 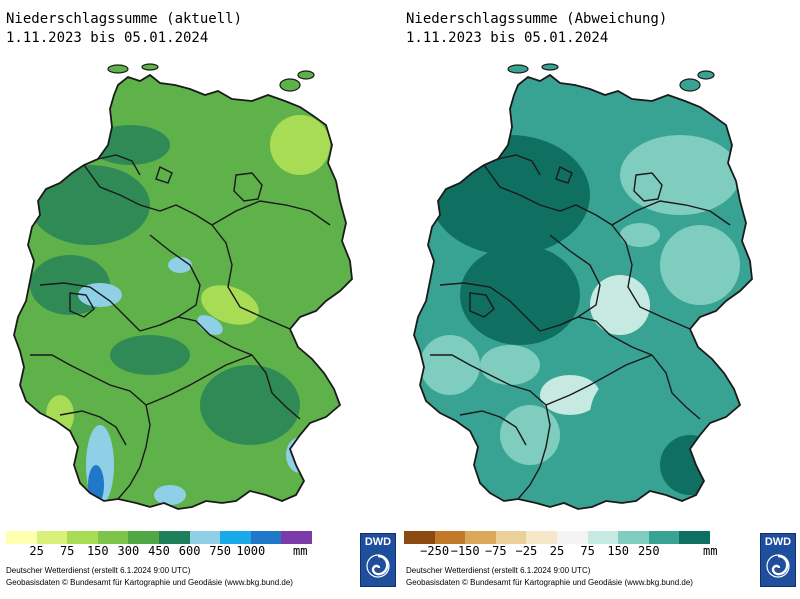 I want to click on right-legend-colorbar, so click(x=557, y=537).